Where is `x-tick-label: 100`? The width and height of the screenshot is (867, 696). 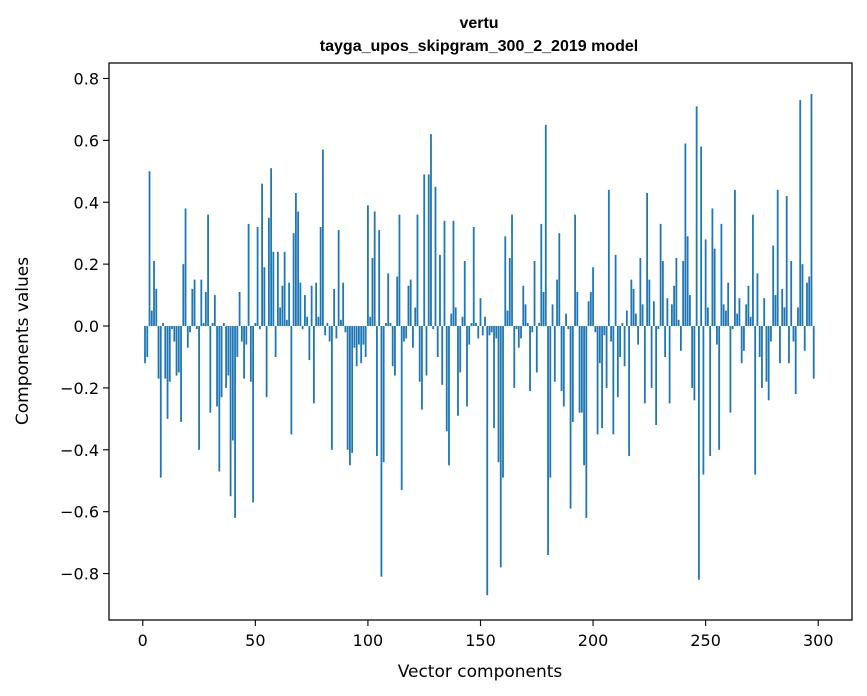
x-tick-label: 100 is located at coordinates (368, 640).